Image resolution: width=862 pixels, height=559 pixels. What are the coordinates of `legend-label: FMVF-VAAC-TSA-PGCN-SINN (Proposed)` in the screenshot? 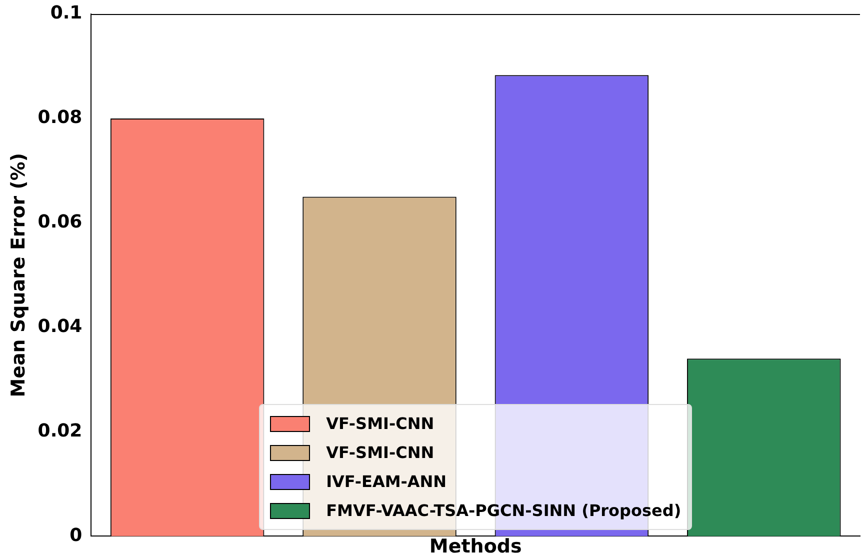 It's located at (504, 510).